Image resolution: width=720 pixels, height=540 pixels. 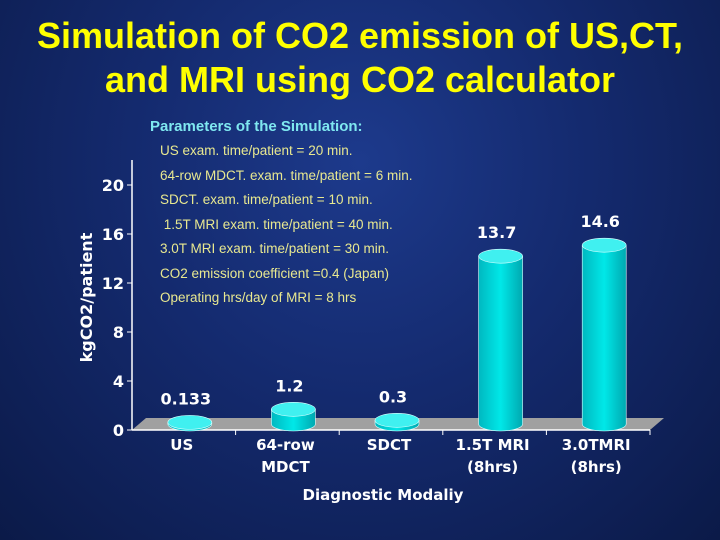 I want to click on data-label: 14.6, so click(x=599, y=221).